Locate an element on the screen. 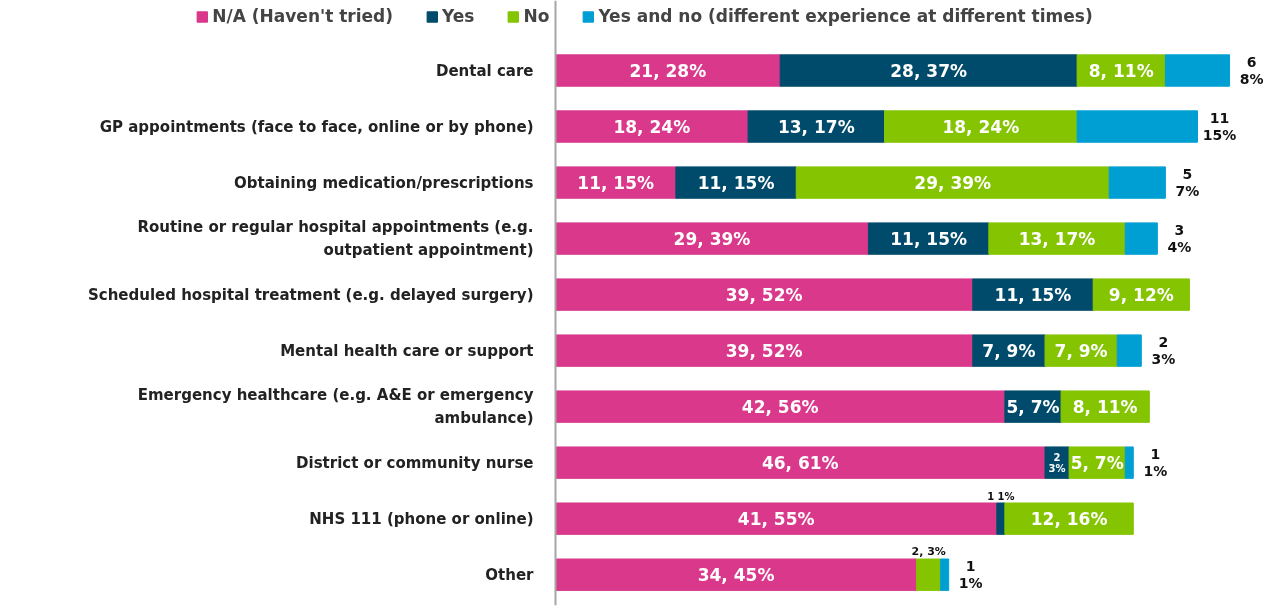 The height and width of the screenshot is (611, 1288). y-tick-label: Mental health care or support is located at coordinates (407, 350).